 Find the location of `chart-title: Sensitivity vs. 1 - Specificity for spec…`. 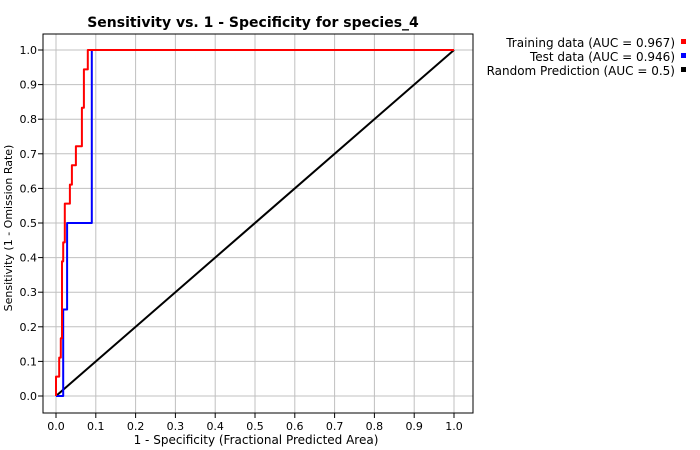

chart-title: Sensitivity vs. 1 - Specificity for spec… is located at coordinates (253, 23).